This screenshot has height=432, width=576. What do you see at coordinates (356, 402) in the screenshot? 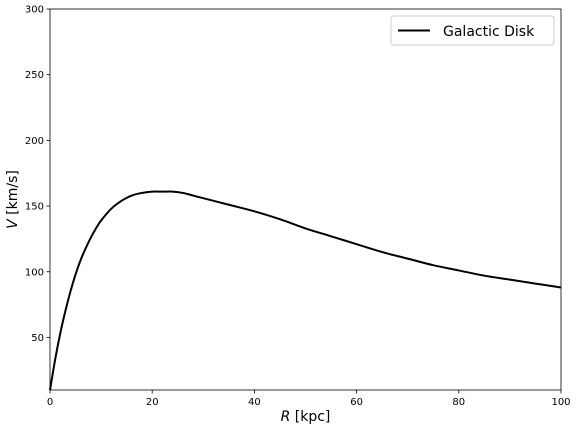
I see `x-tick-label: 60` at bounding box center [356, 402].